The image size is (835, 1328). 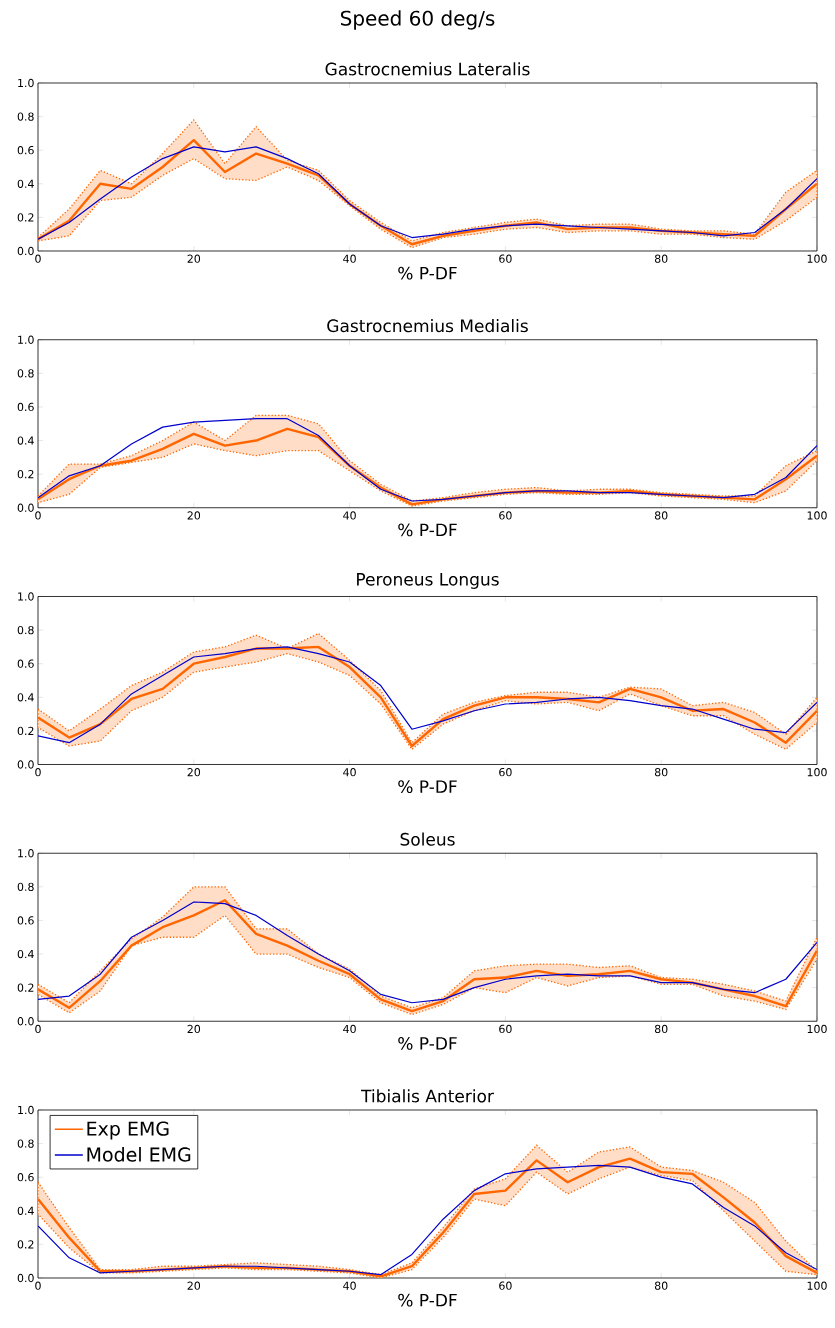 What do you see at coordinates (427, 839) in the screenshot?
I see `chart-title: Soleus` at bounding box center [427, 839].